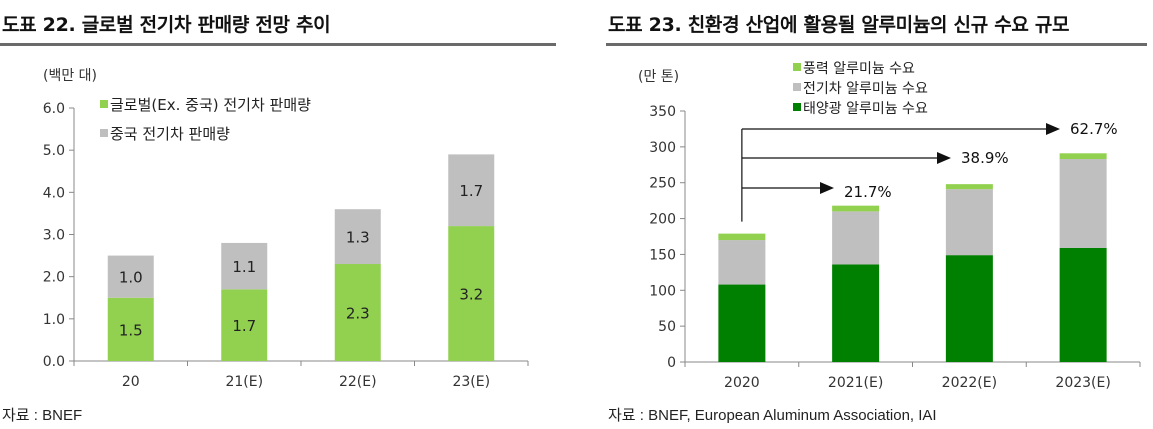 Image resolution: width=1153 pixels, height=429 pixels. What do you see at coordinates (54, 278) in the screenshot?
I see `y-tick-label: 2.0` at bounding box center [54, 278].